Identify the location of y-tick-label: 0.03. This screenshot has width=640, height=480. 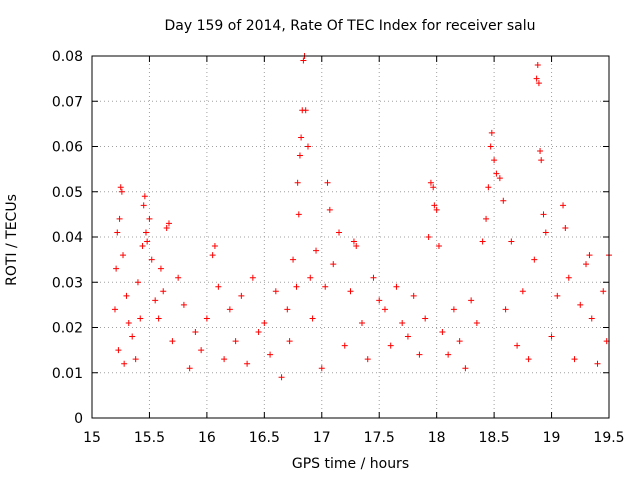
(67, 283).